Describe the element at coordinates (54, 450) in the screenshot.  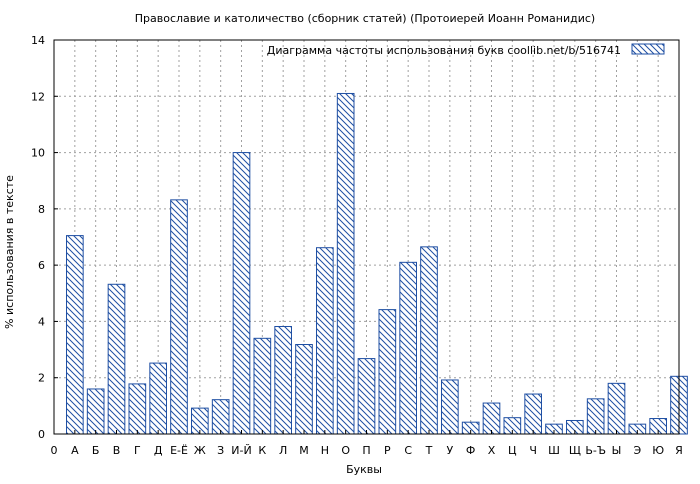
I see `x-tick-label: 0` at that location.